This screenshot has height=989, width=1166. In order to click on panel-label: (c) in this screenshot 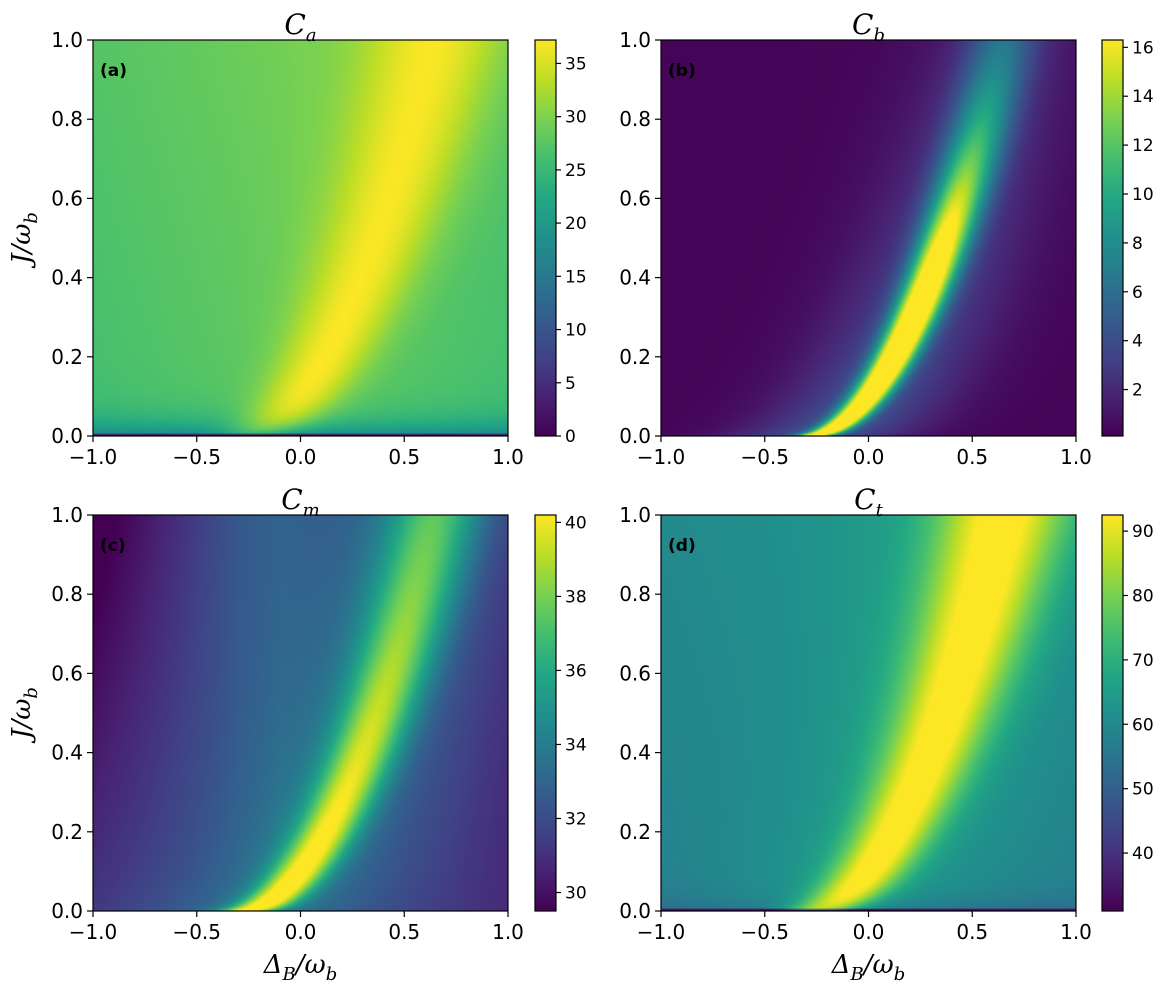, I will do `click(113, 546)`.